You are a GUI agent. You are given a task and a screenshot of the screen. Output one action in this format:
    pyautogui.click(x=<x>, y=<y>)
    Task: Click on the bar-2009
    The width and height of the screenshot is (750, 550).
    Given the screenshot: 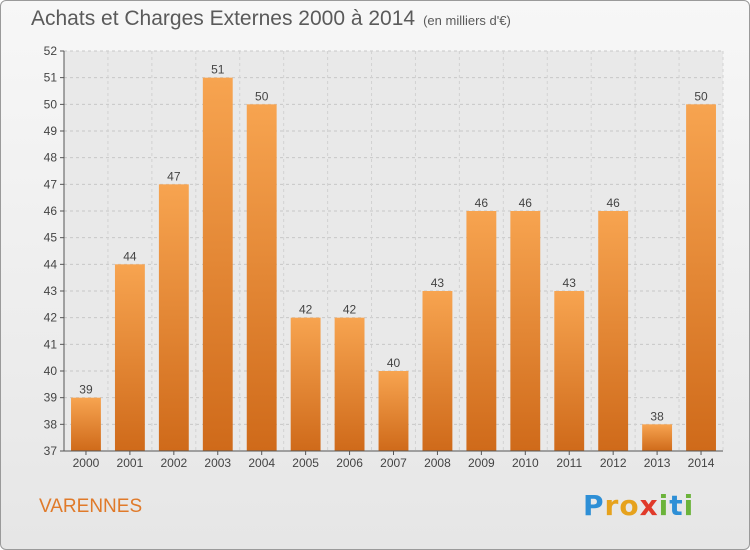 What is the action you would take?
    pyautogui.click(x=481, y=331)
    